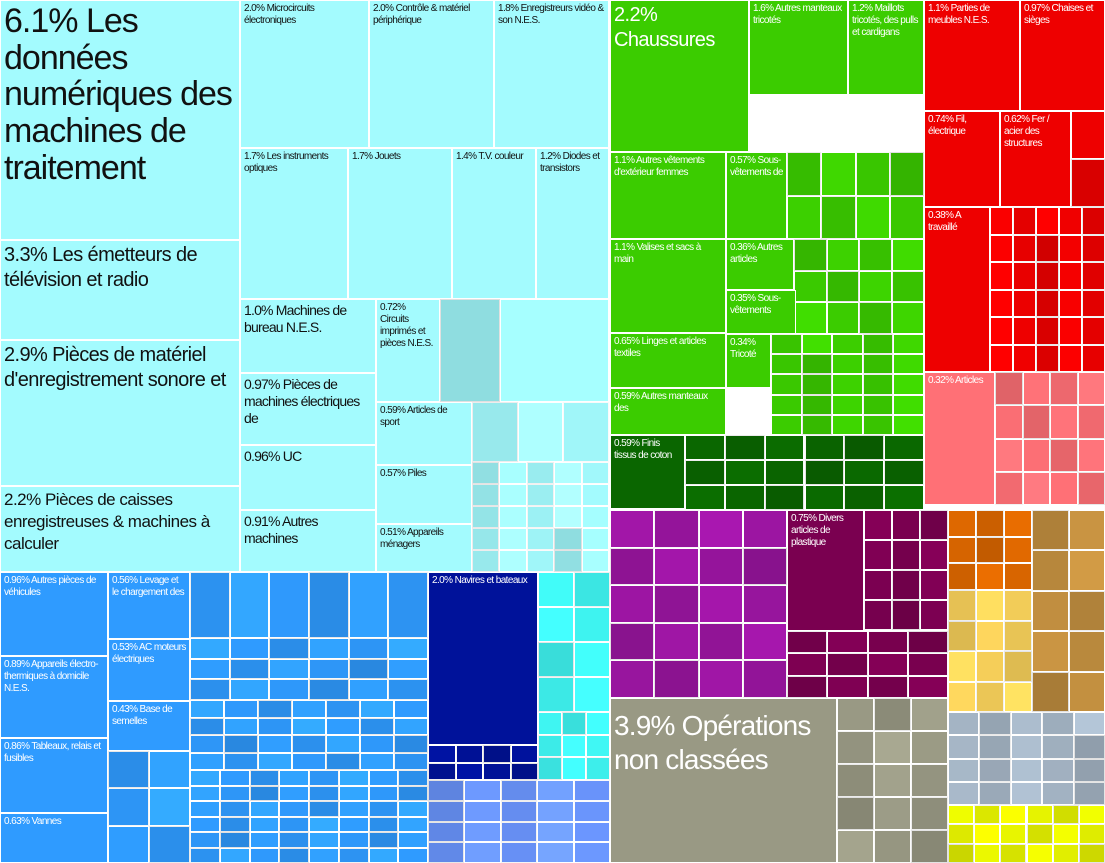  Describe the element at coordinates (668, 195) in the screenshot. I see `treemap-tile-1-1-autres-vetements-d-exterieur-femmes: 1.1% Autres vêtements d'extérieur femmes` at that location.